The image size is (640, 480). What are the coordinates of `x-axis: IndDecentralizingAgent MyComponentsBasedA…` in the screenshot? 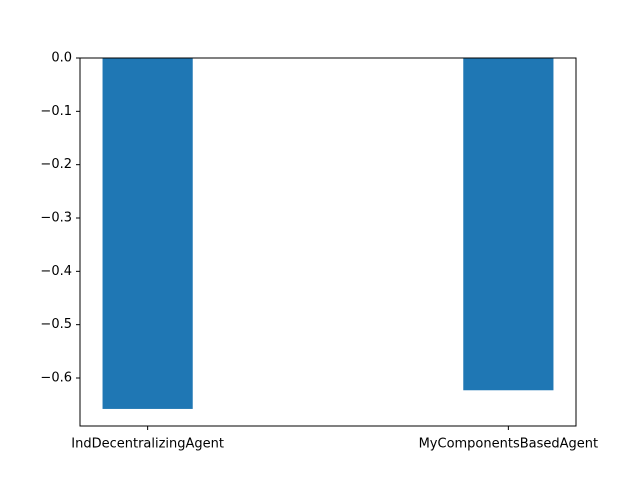 It's located at (334, 439).